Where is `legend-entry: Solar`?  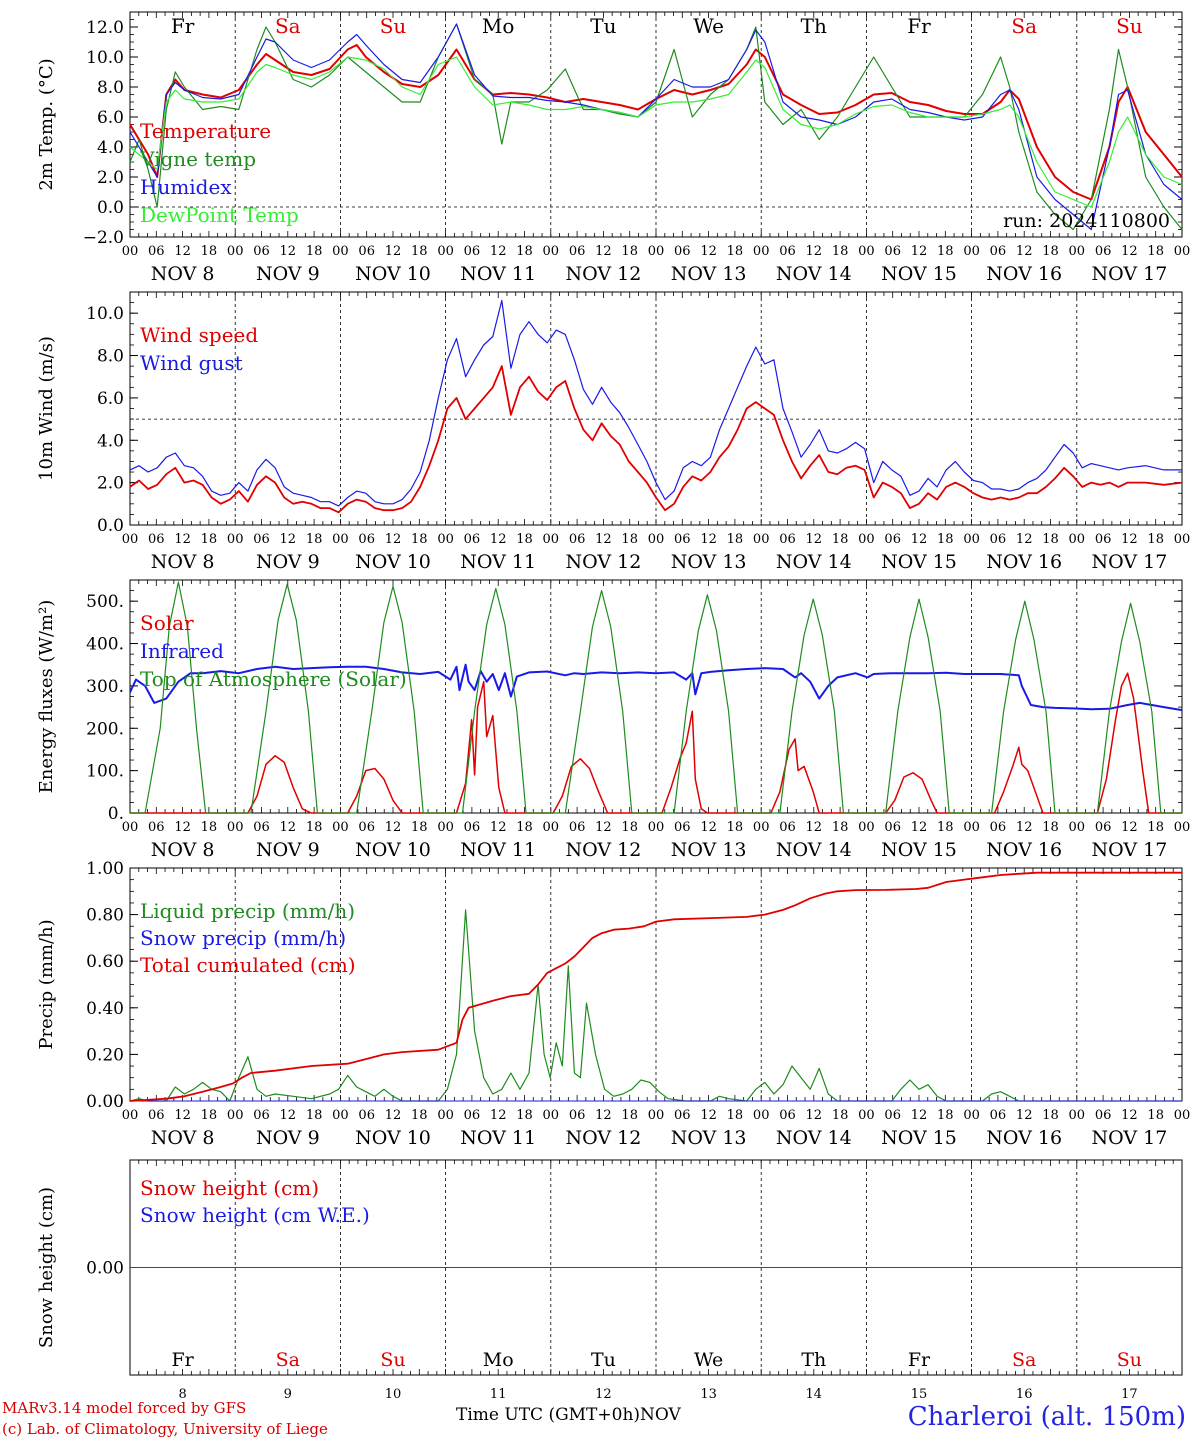
legend-entry: Solar is located at coordinates (167, 623).